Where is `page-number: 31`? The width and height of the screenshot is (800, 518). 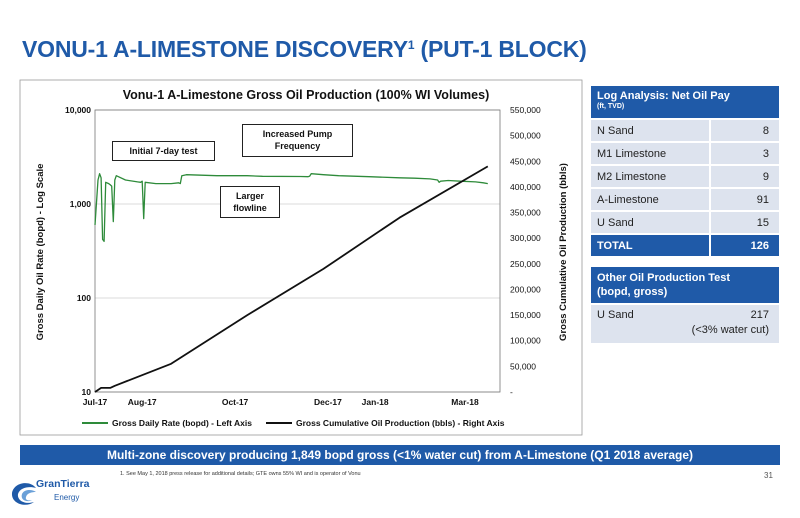
page-number: 31 is located at coordinates (768, 475).